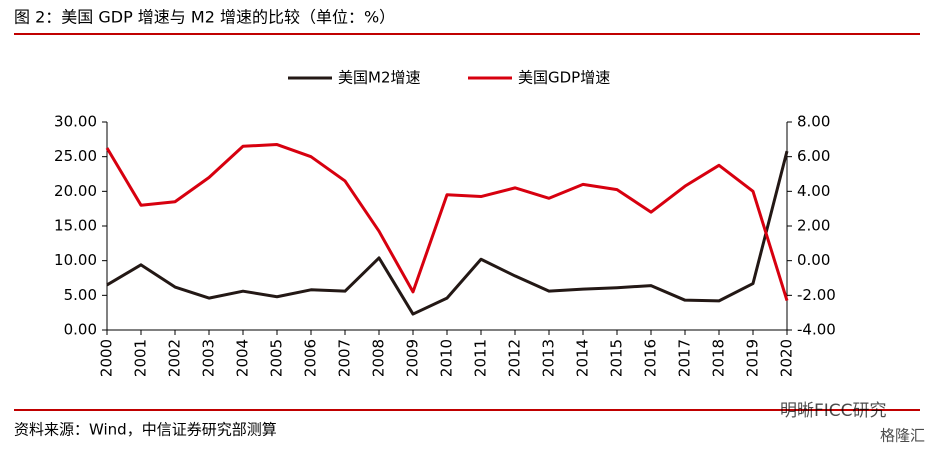  I want to click on x-tick-label: 2011, so click(481, 358).